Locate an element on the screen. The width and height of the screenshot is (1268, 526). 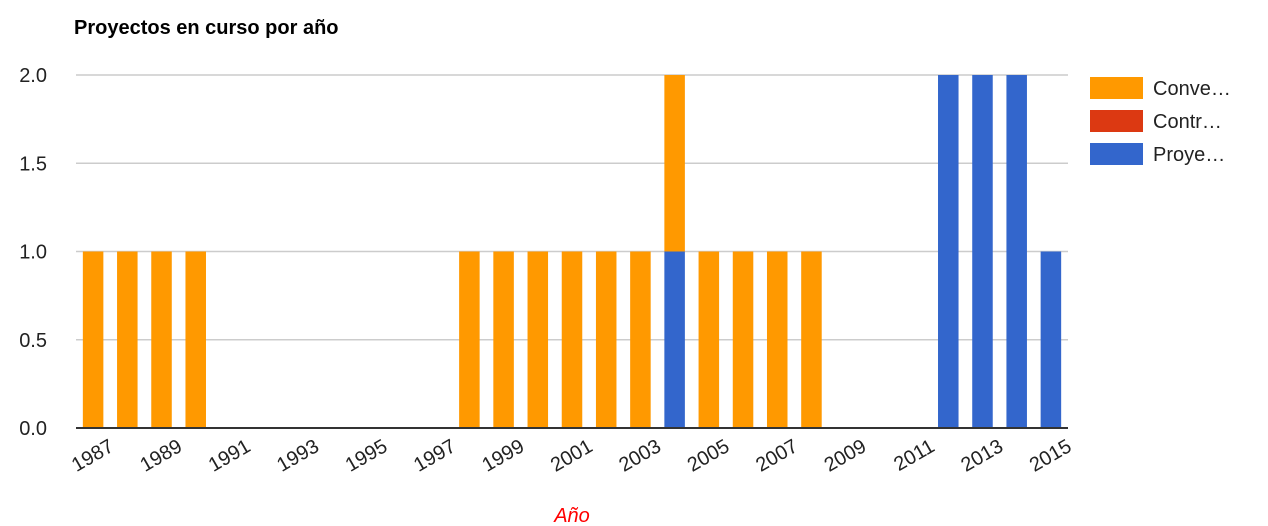
x-tick-label: 1987 is located at coordinates (93, 455).